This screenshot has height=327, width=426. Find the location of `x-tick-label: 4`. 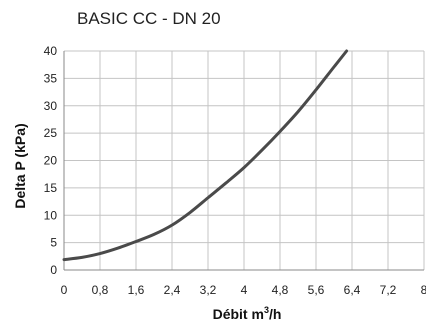

x-tick-label: 4 is located at coordinates (244, 290).